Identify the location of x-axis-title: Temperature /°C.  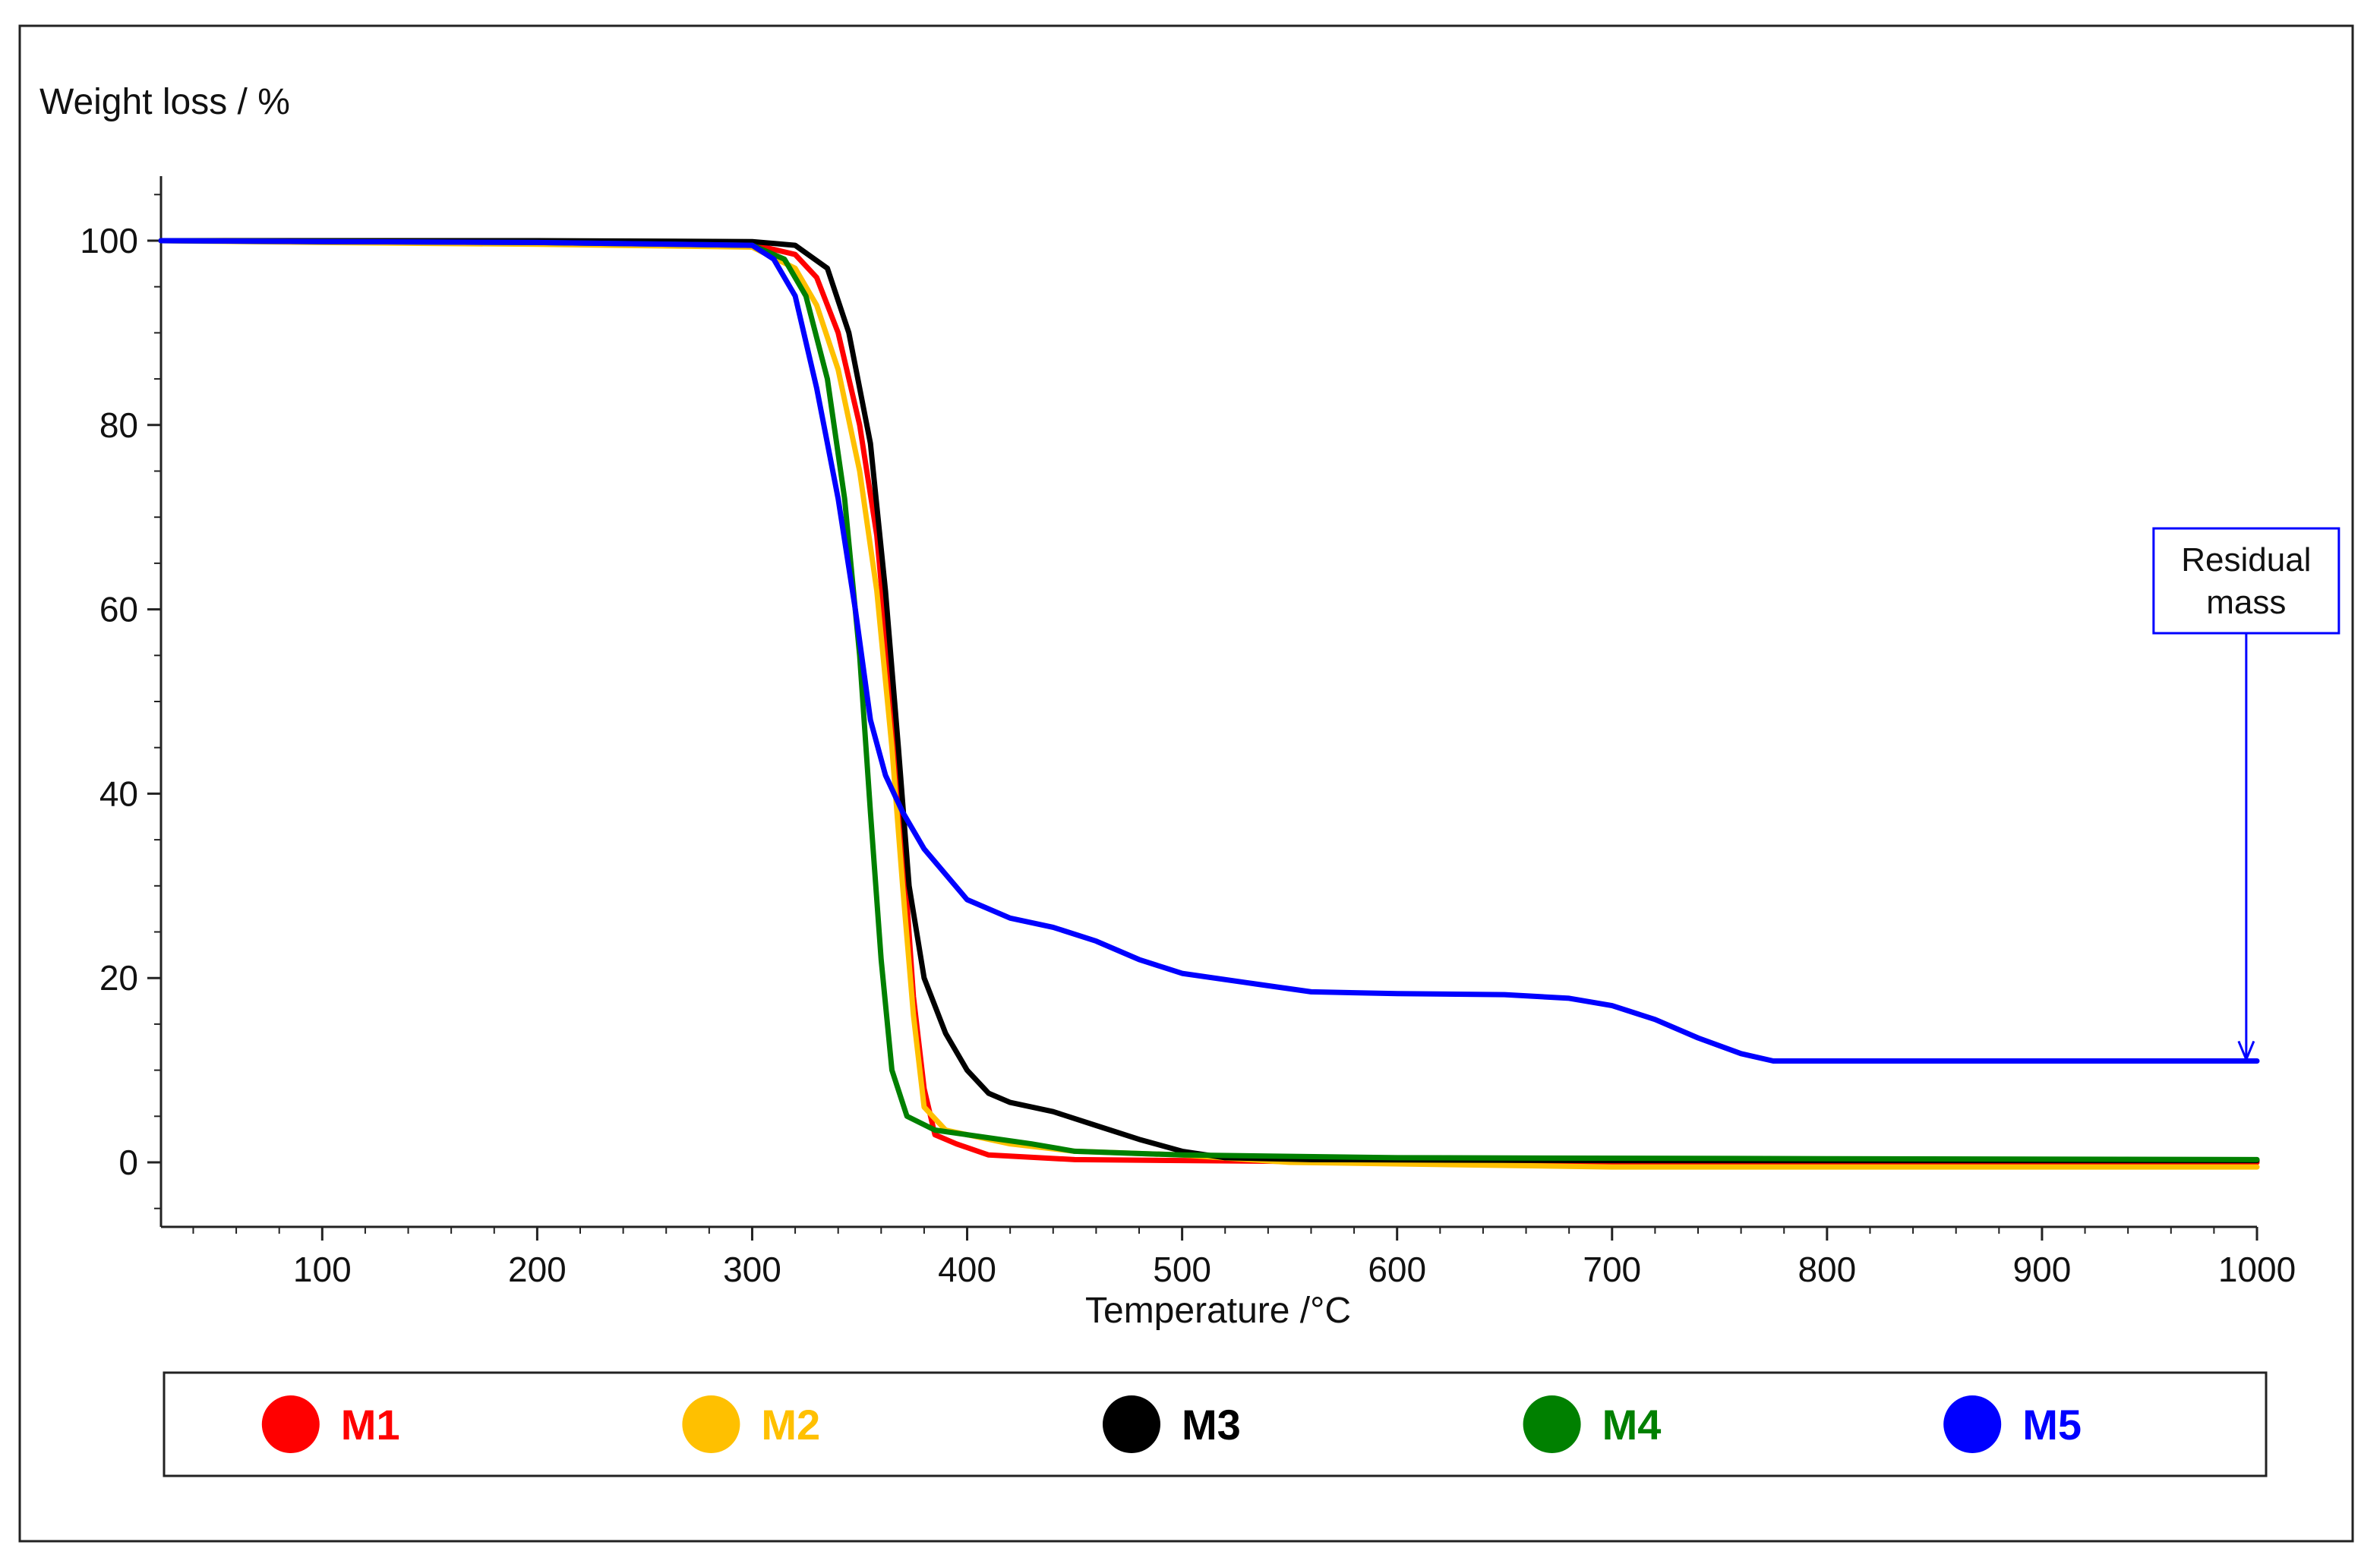
(1218, 1311).